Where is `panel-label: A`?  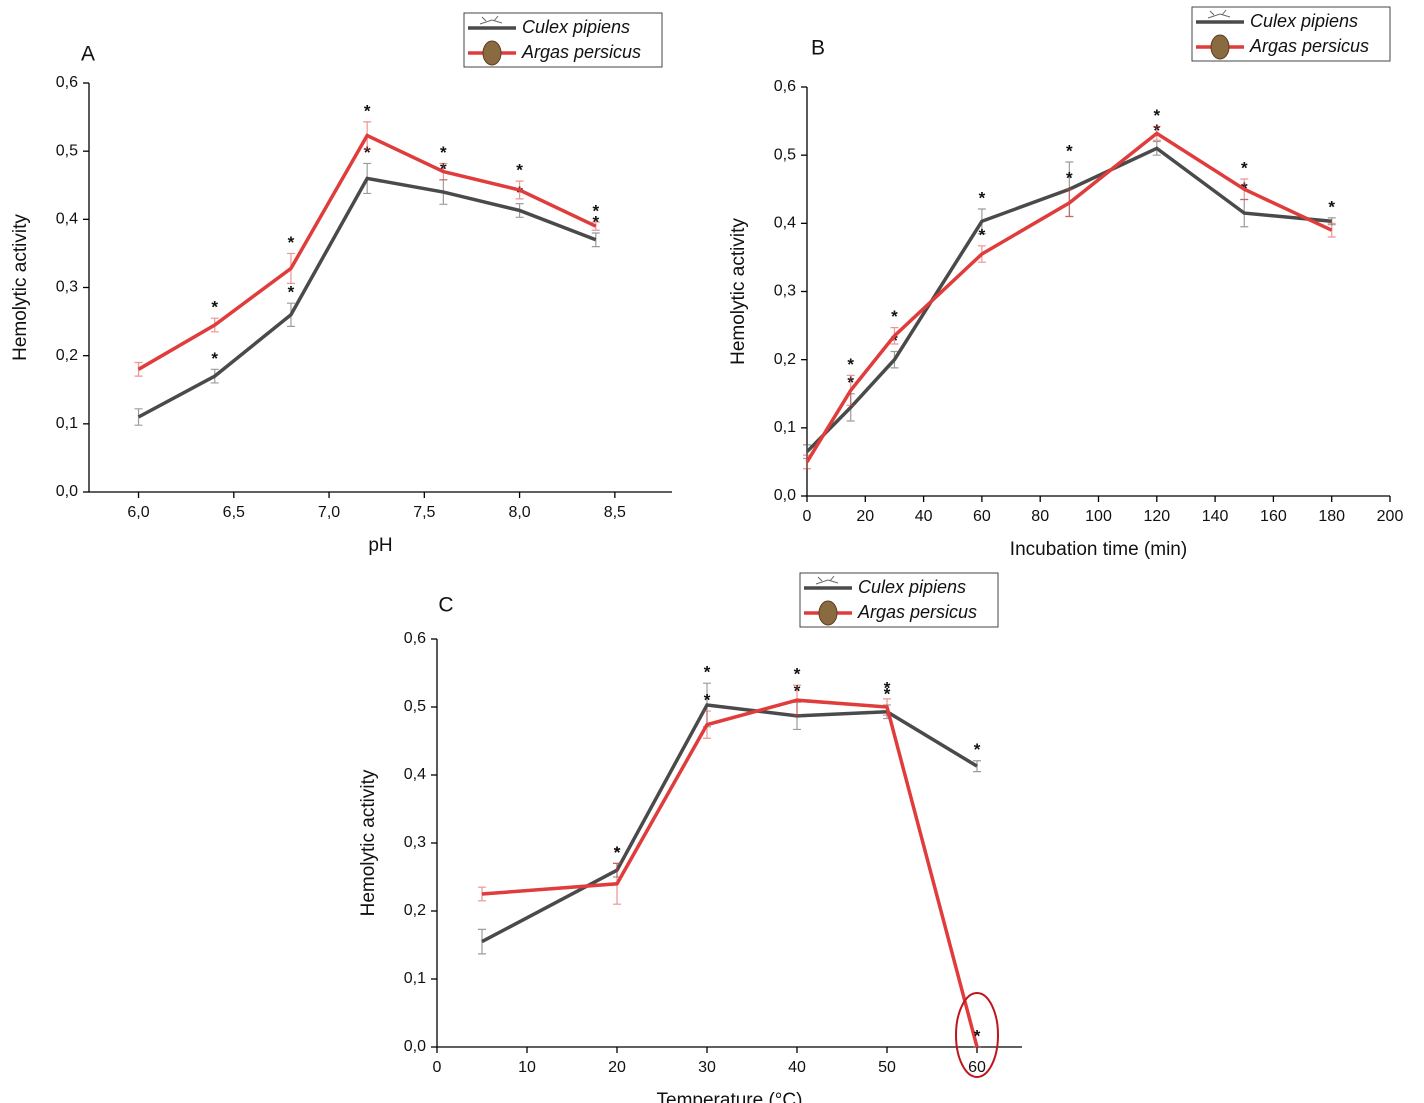
panel-label: A is located at coordinates (88, 54).